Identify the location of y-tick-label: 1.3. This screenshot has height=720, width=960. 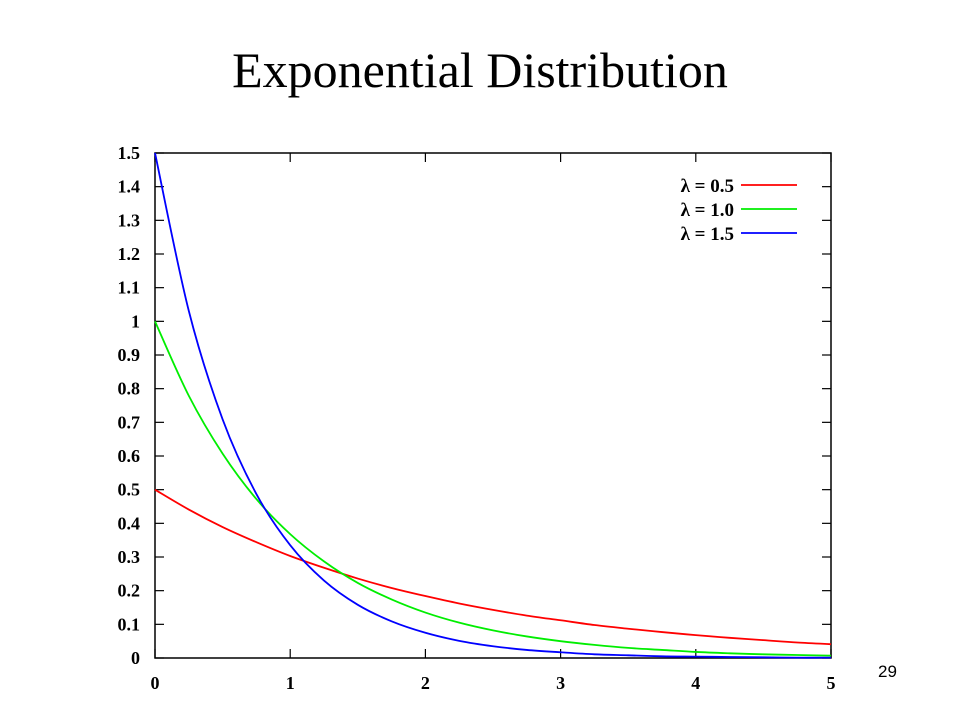
(129, 220).